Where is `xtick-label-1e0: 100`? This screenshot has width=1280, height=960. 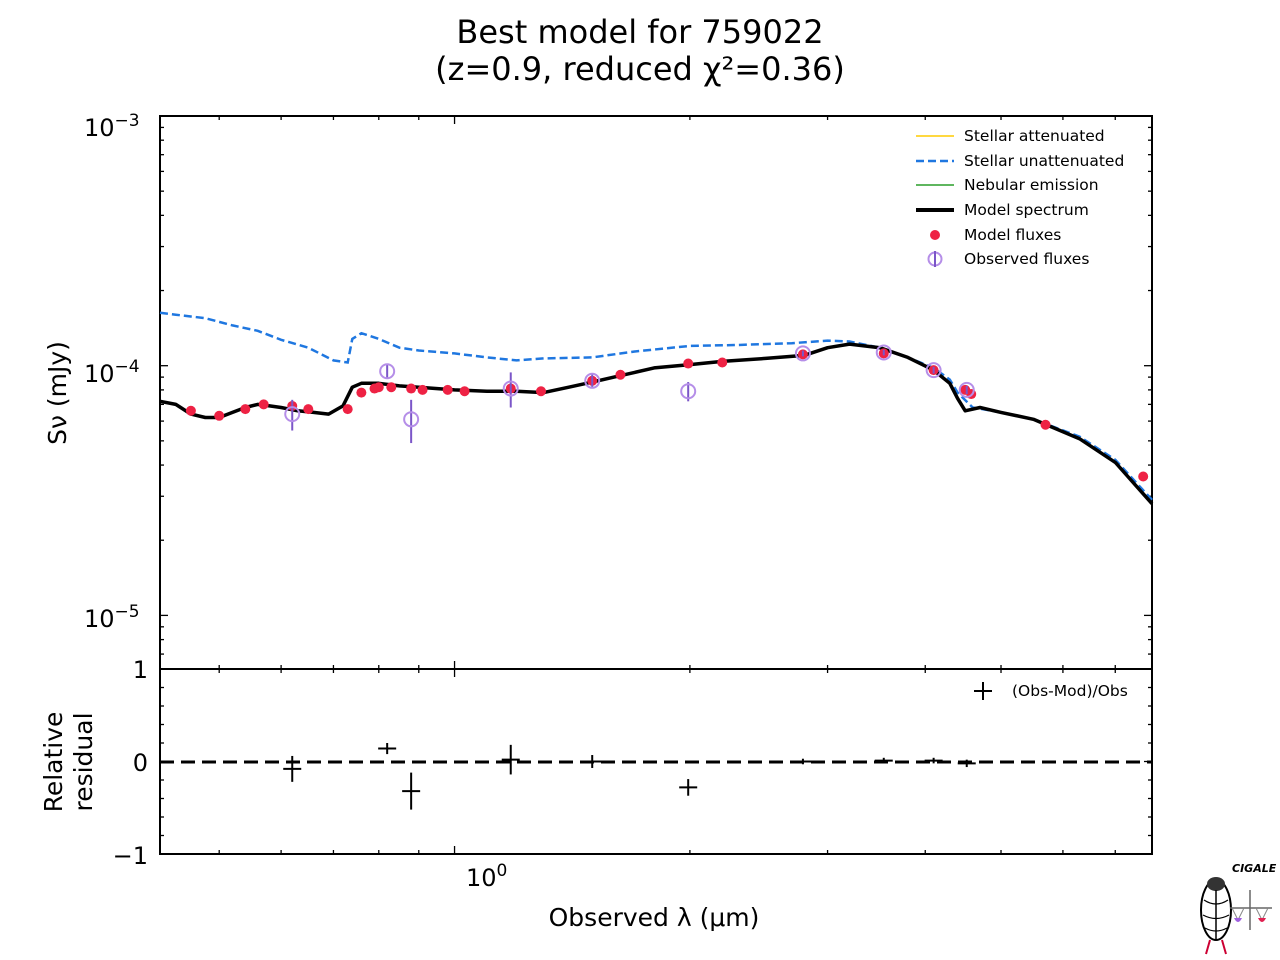 xtick-label-1e0: 100 is located at coordinates (486, 876).